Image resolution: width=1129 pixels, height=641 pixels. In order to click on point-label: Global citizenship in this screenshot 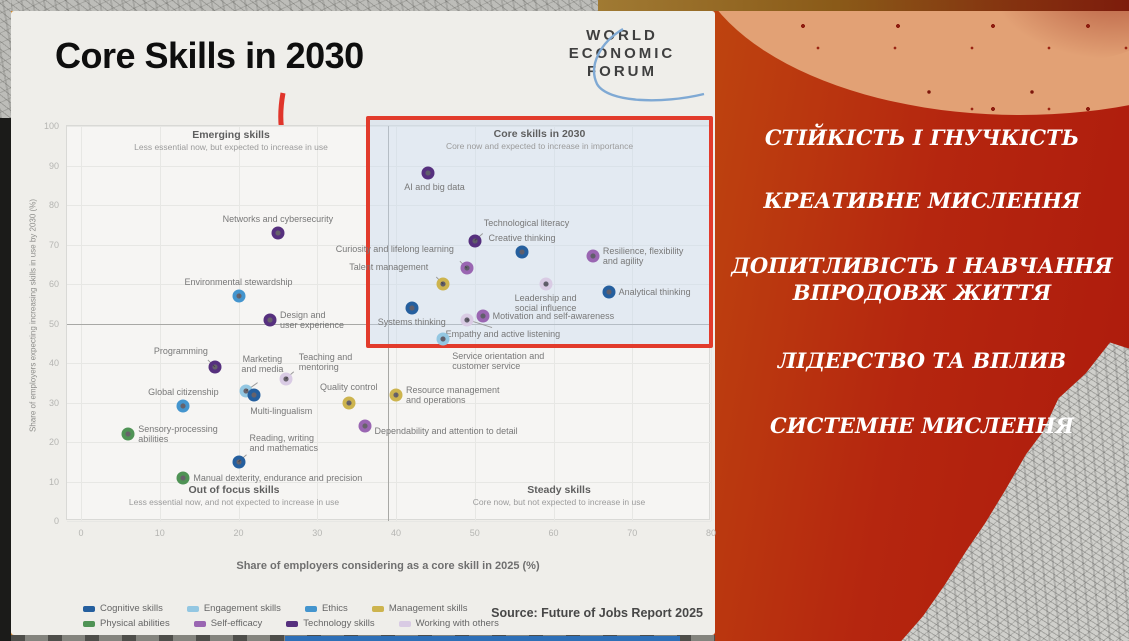, I will do `click(183, 392)`.